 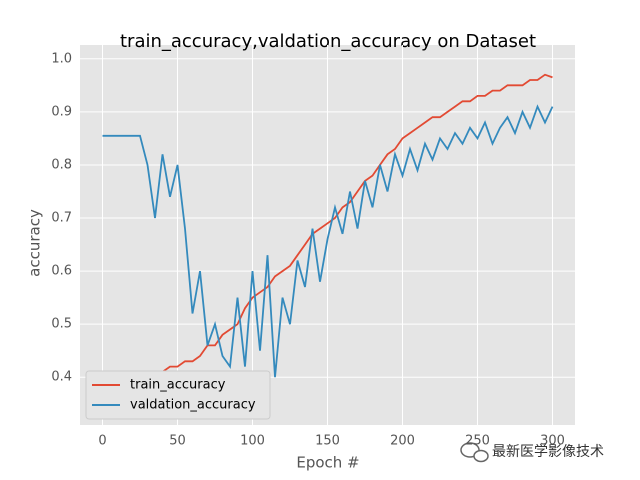 I want to click on legend-box, so click(x=178, y=395).